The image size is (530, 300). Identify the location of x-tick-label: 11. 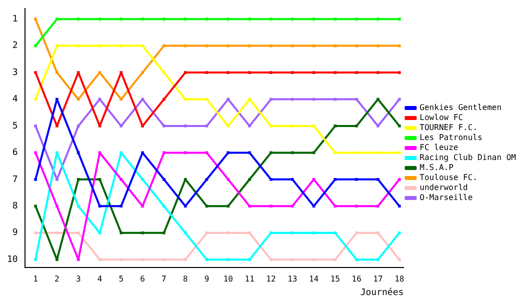
(249, 279).